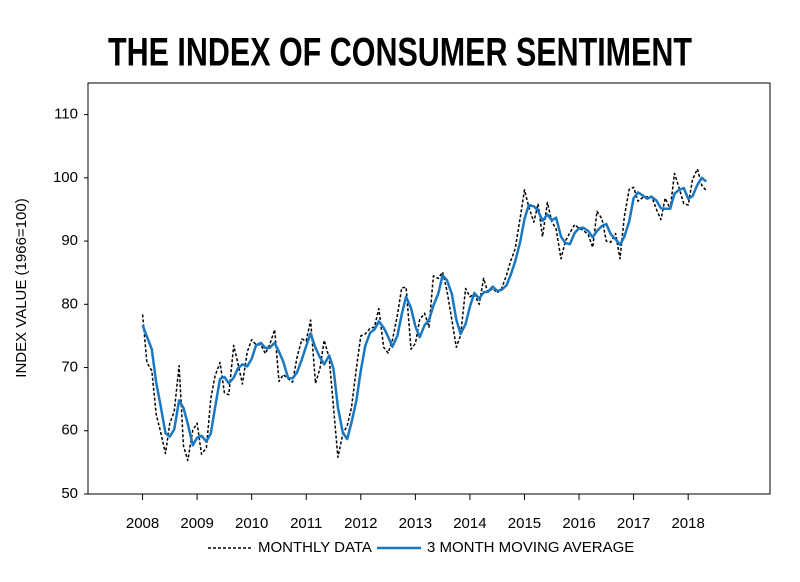  Describe the element at coordinates (530, 547) in the screenshot. I see `legend-label: 3 MONTH MOVING AVERAGE` at that location.